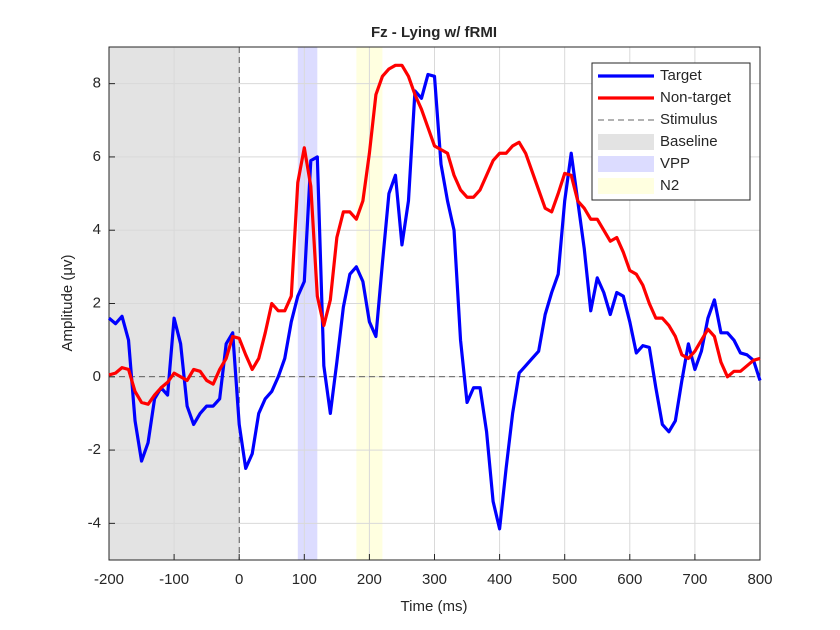 This screenshot has width=840, height=630. Describe the element at coordinates (97, 229) in the screenshot. I see `y-tick-label: 4` at that location.